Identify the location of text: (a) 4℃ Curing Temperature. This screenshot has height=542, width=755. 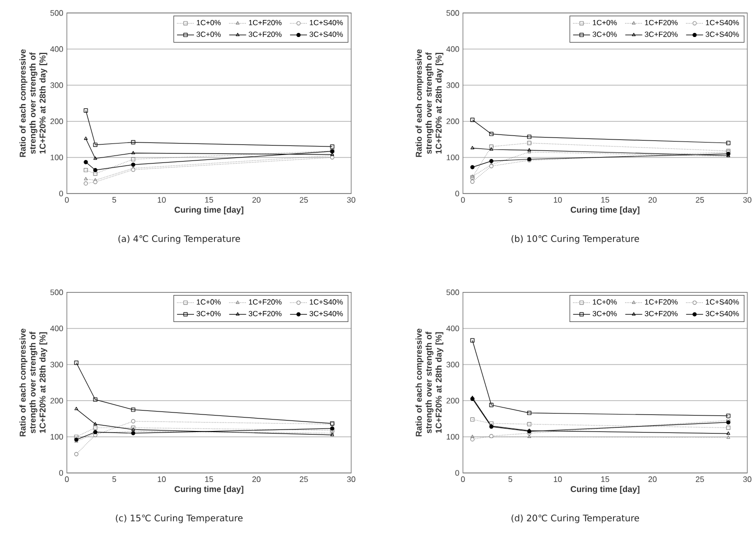
(179, 239).